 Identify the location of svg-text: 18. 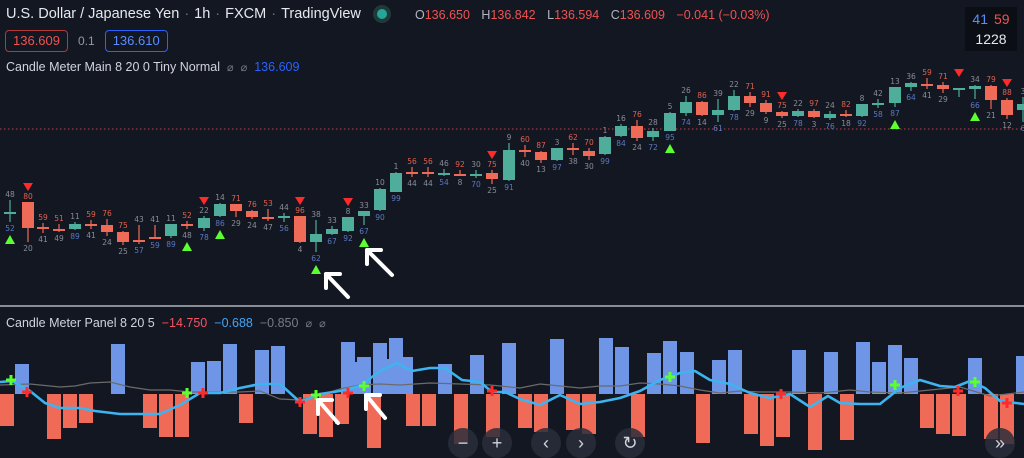
(846, 123).